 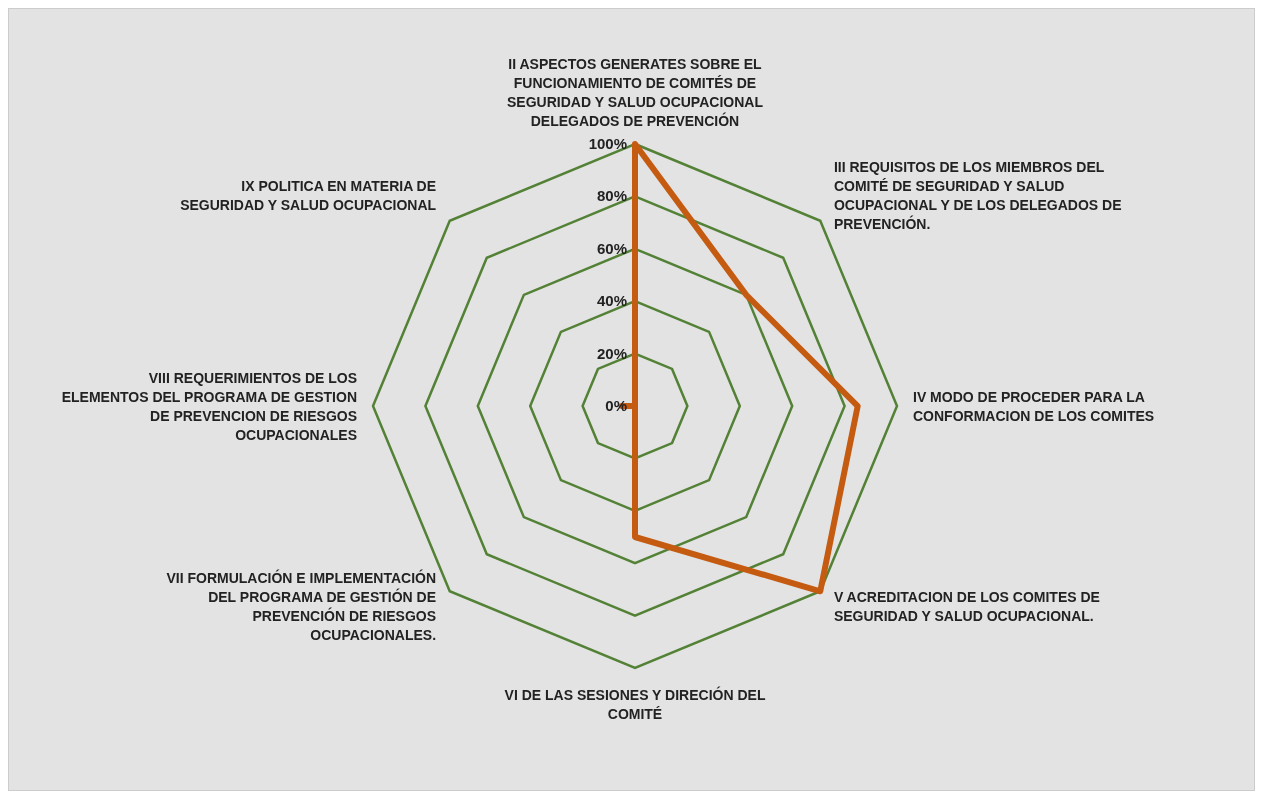 I want to click on y-tick-label: 20%, so click(x=611, y=353).